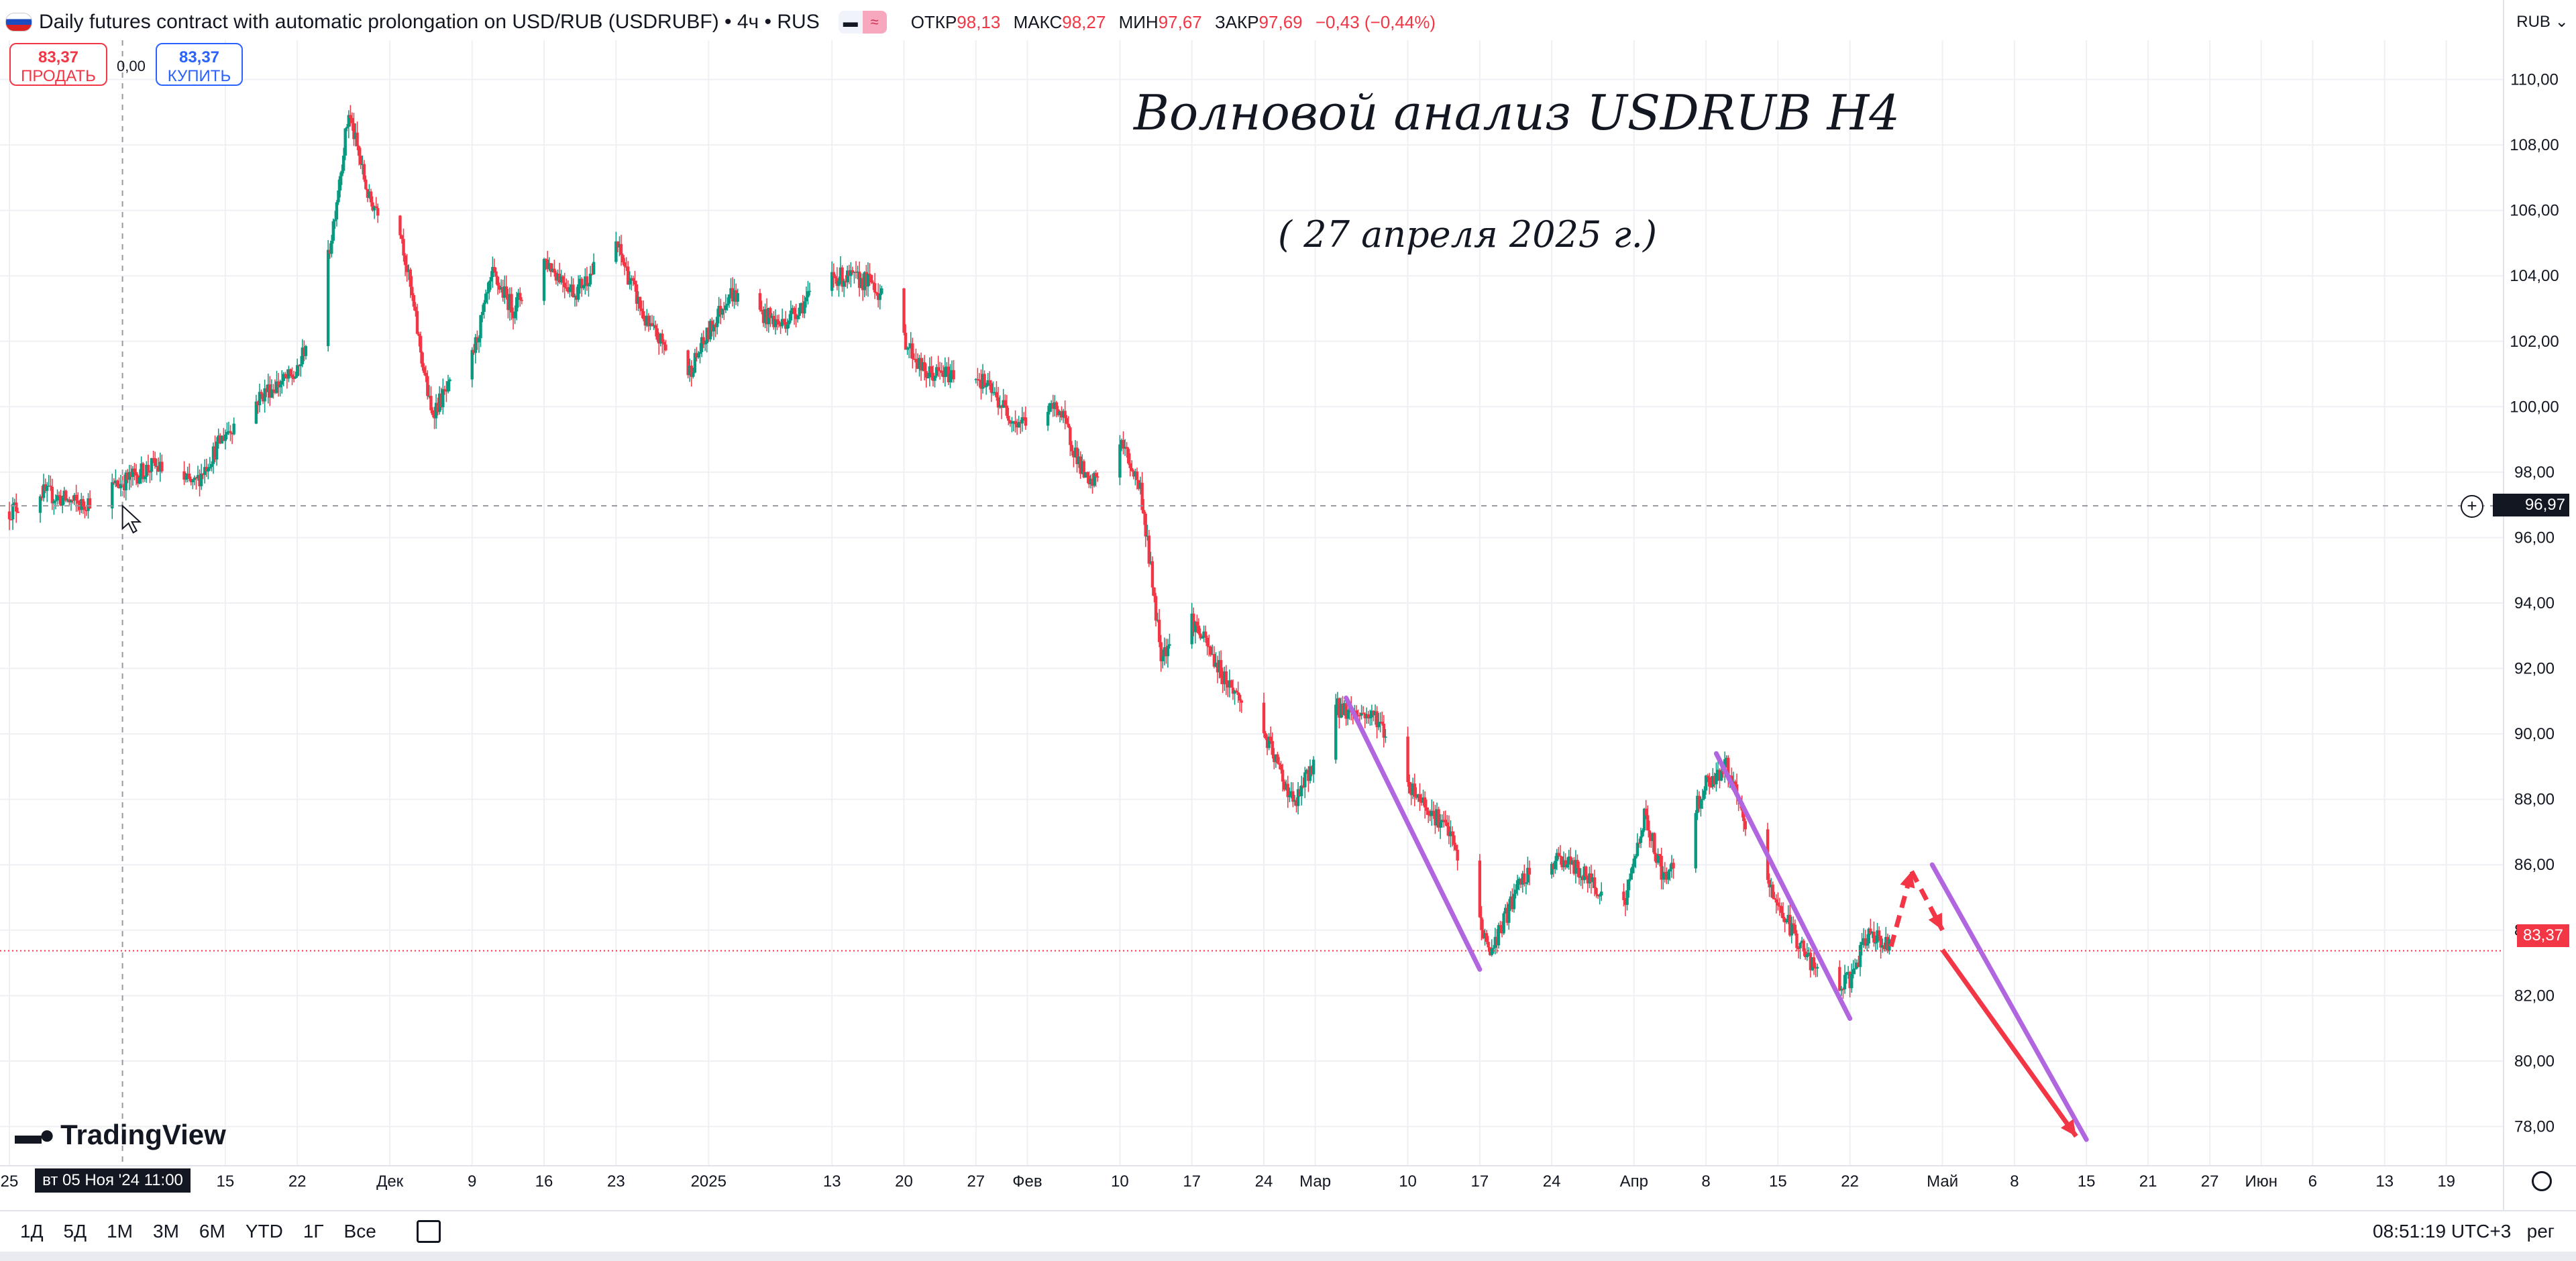 The image size is (2576, 1261). I want to click on range-1d: 1Д, so click(32, 1231).